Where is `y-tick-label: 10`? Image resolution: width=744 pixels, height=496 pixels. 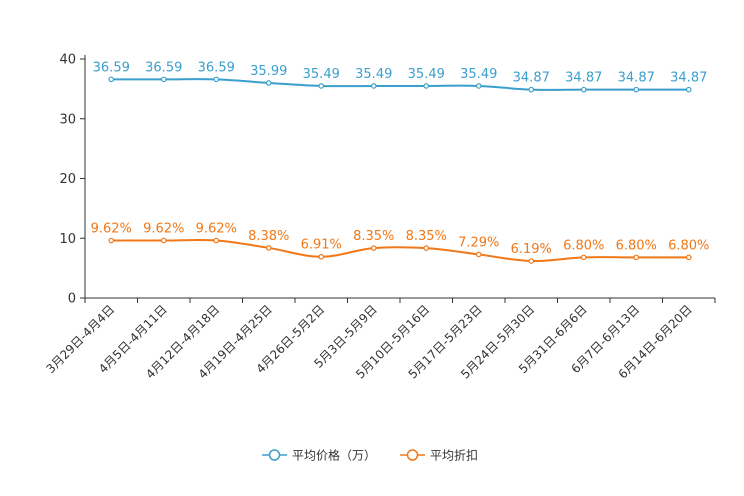 y-tick-label: 10 is located at coordinates (67, 239).